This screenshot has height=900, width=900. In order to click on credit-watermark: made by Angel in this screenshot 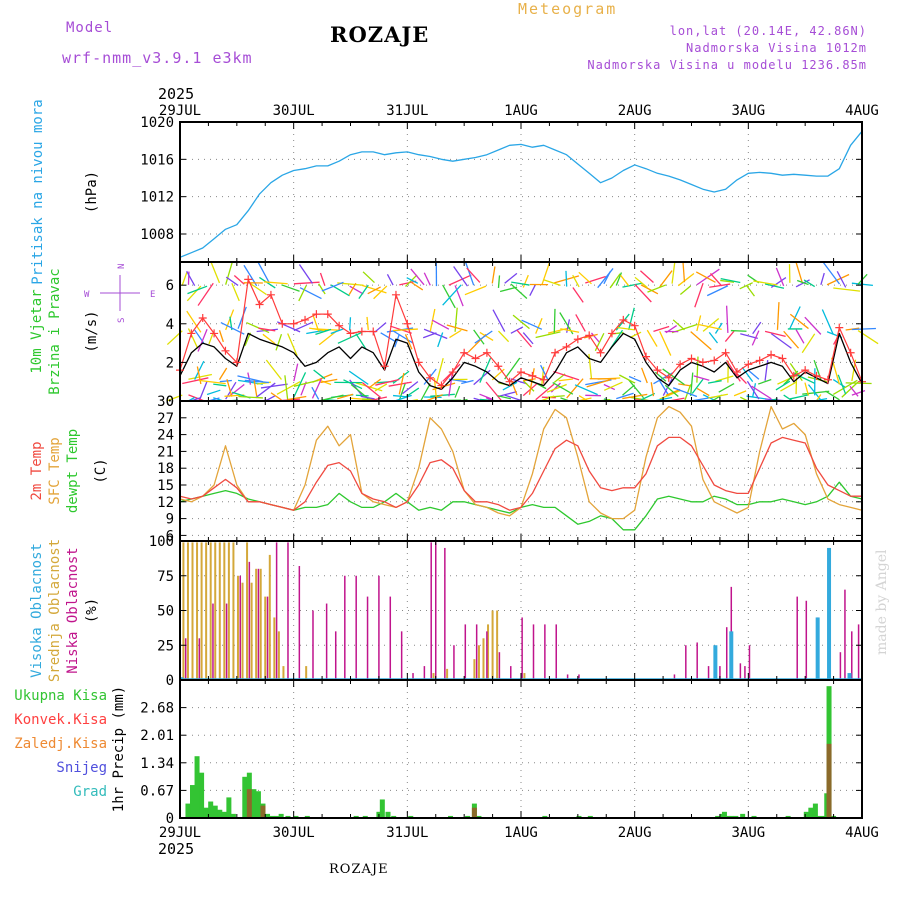, I will do `click(882, 602)`.